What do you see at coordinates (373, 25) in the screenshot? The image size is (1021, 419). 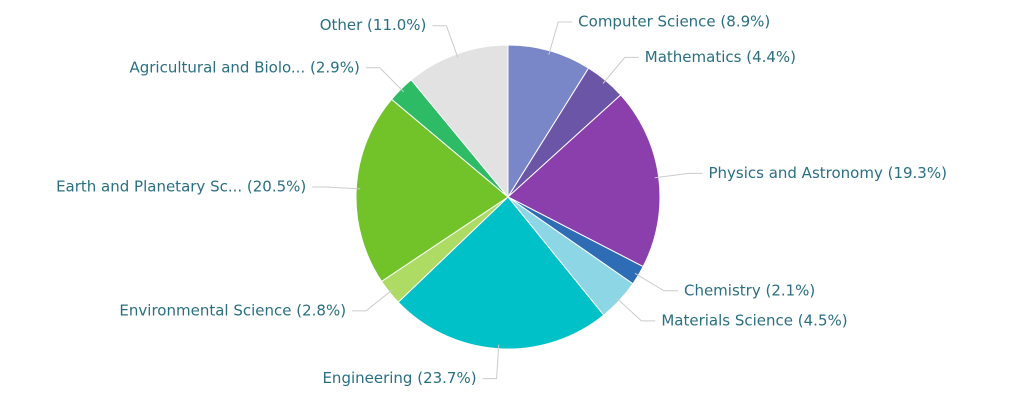 I see `slice-label: Other (11.0%)` at bounding box center [373, 25].